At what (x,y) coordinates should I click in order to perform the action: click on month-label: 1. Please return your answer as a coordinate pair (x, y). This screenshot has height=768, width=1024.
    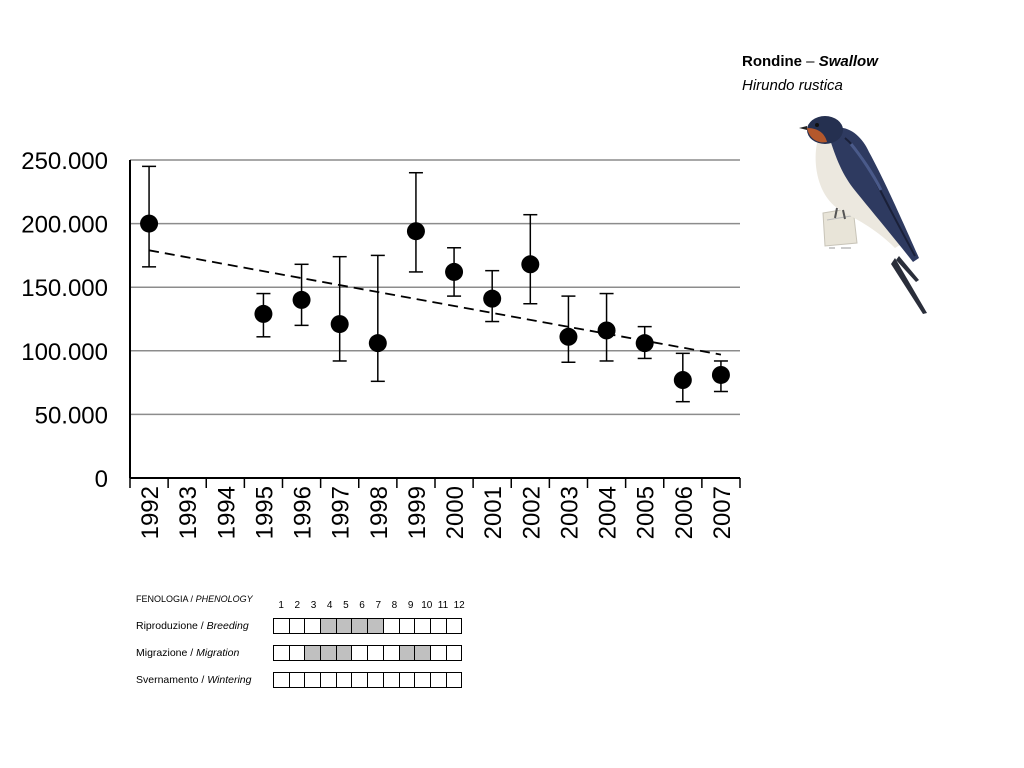
    Looking at the image, I should click on (281, 605).